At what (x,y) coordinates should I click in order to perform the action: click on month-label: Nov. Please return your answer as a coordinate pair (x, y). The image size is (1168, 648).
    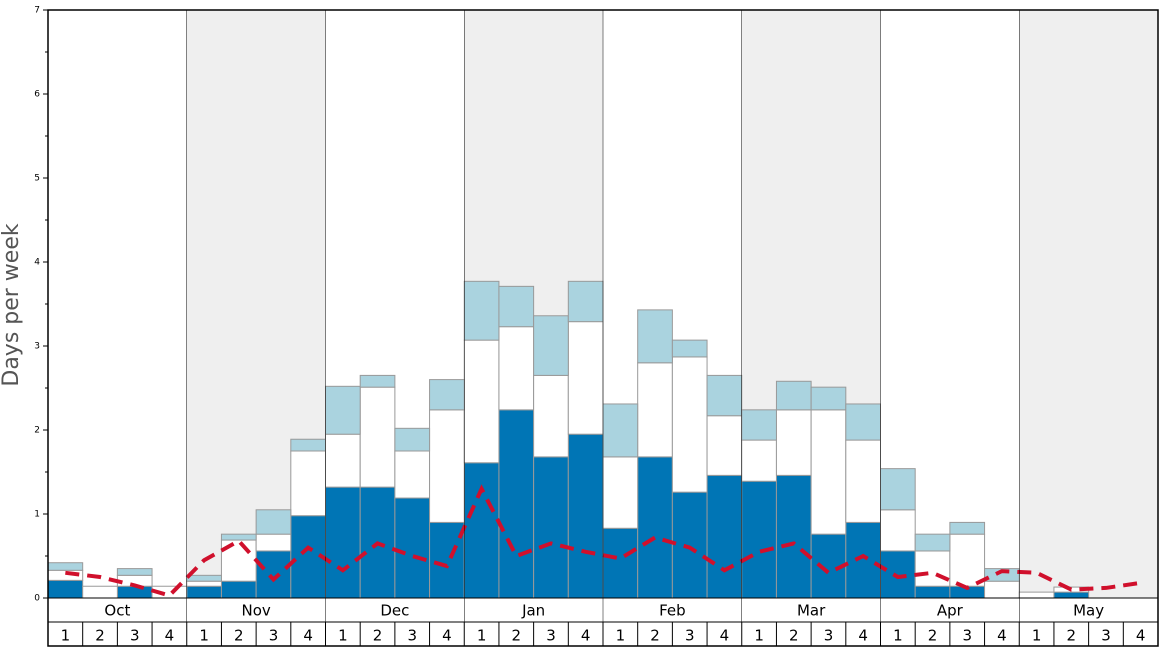
    Looking at the image, I should click on (255, 611).